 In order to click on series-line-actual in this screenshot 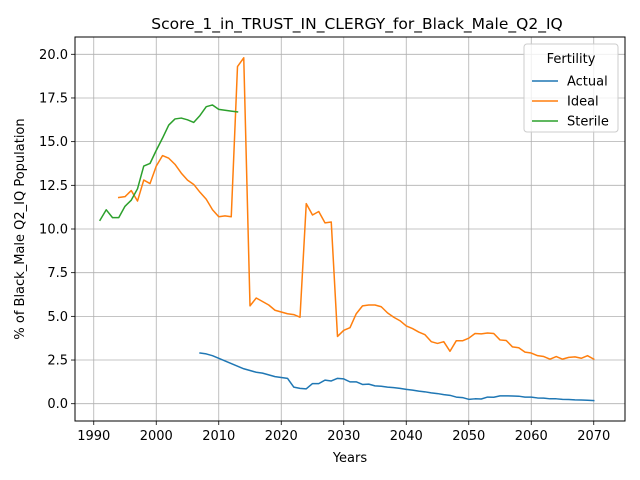, I will do `click(397, 377)`.